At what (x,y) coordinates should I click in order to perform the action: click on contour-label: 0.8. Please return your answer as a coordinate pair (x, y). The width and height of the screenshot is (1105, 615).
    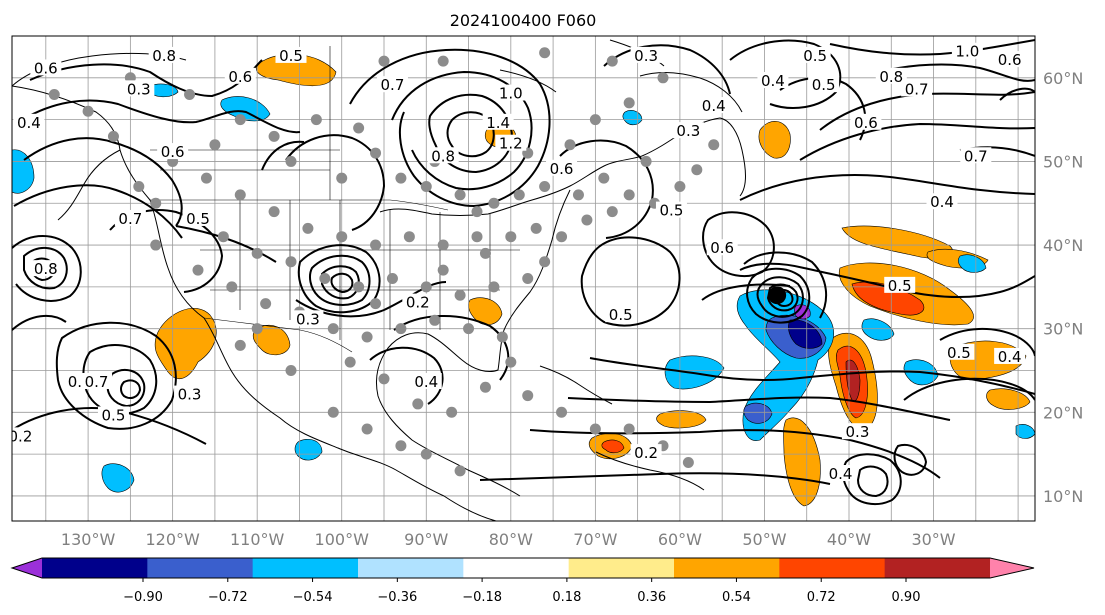
    Looking at the image, I should click on (164, 56).